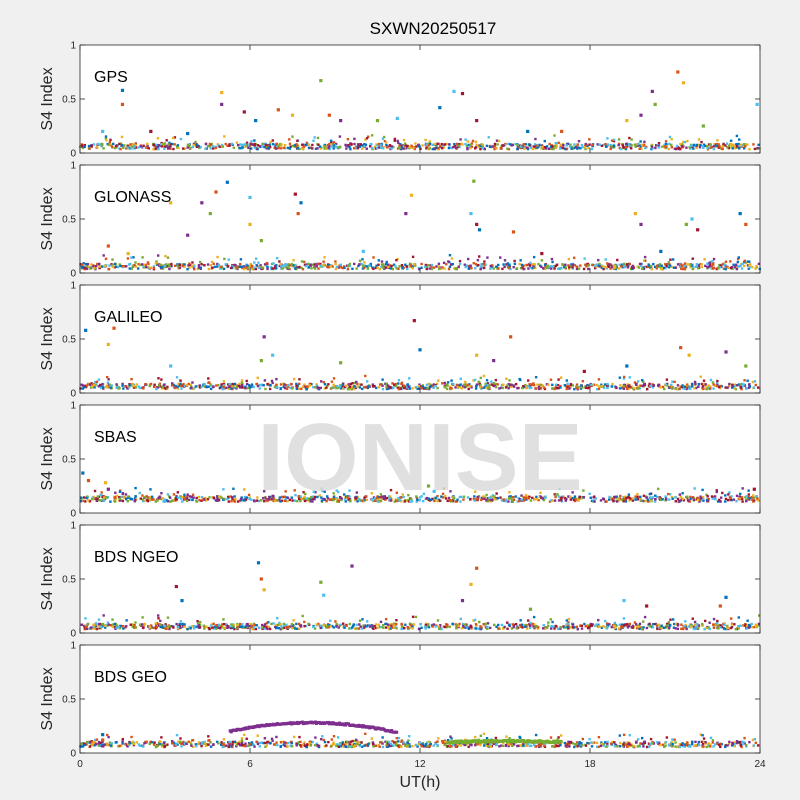  I want to click on data-points-gps, so click(430, 103).